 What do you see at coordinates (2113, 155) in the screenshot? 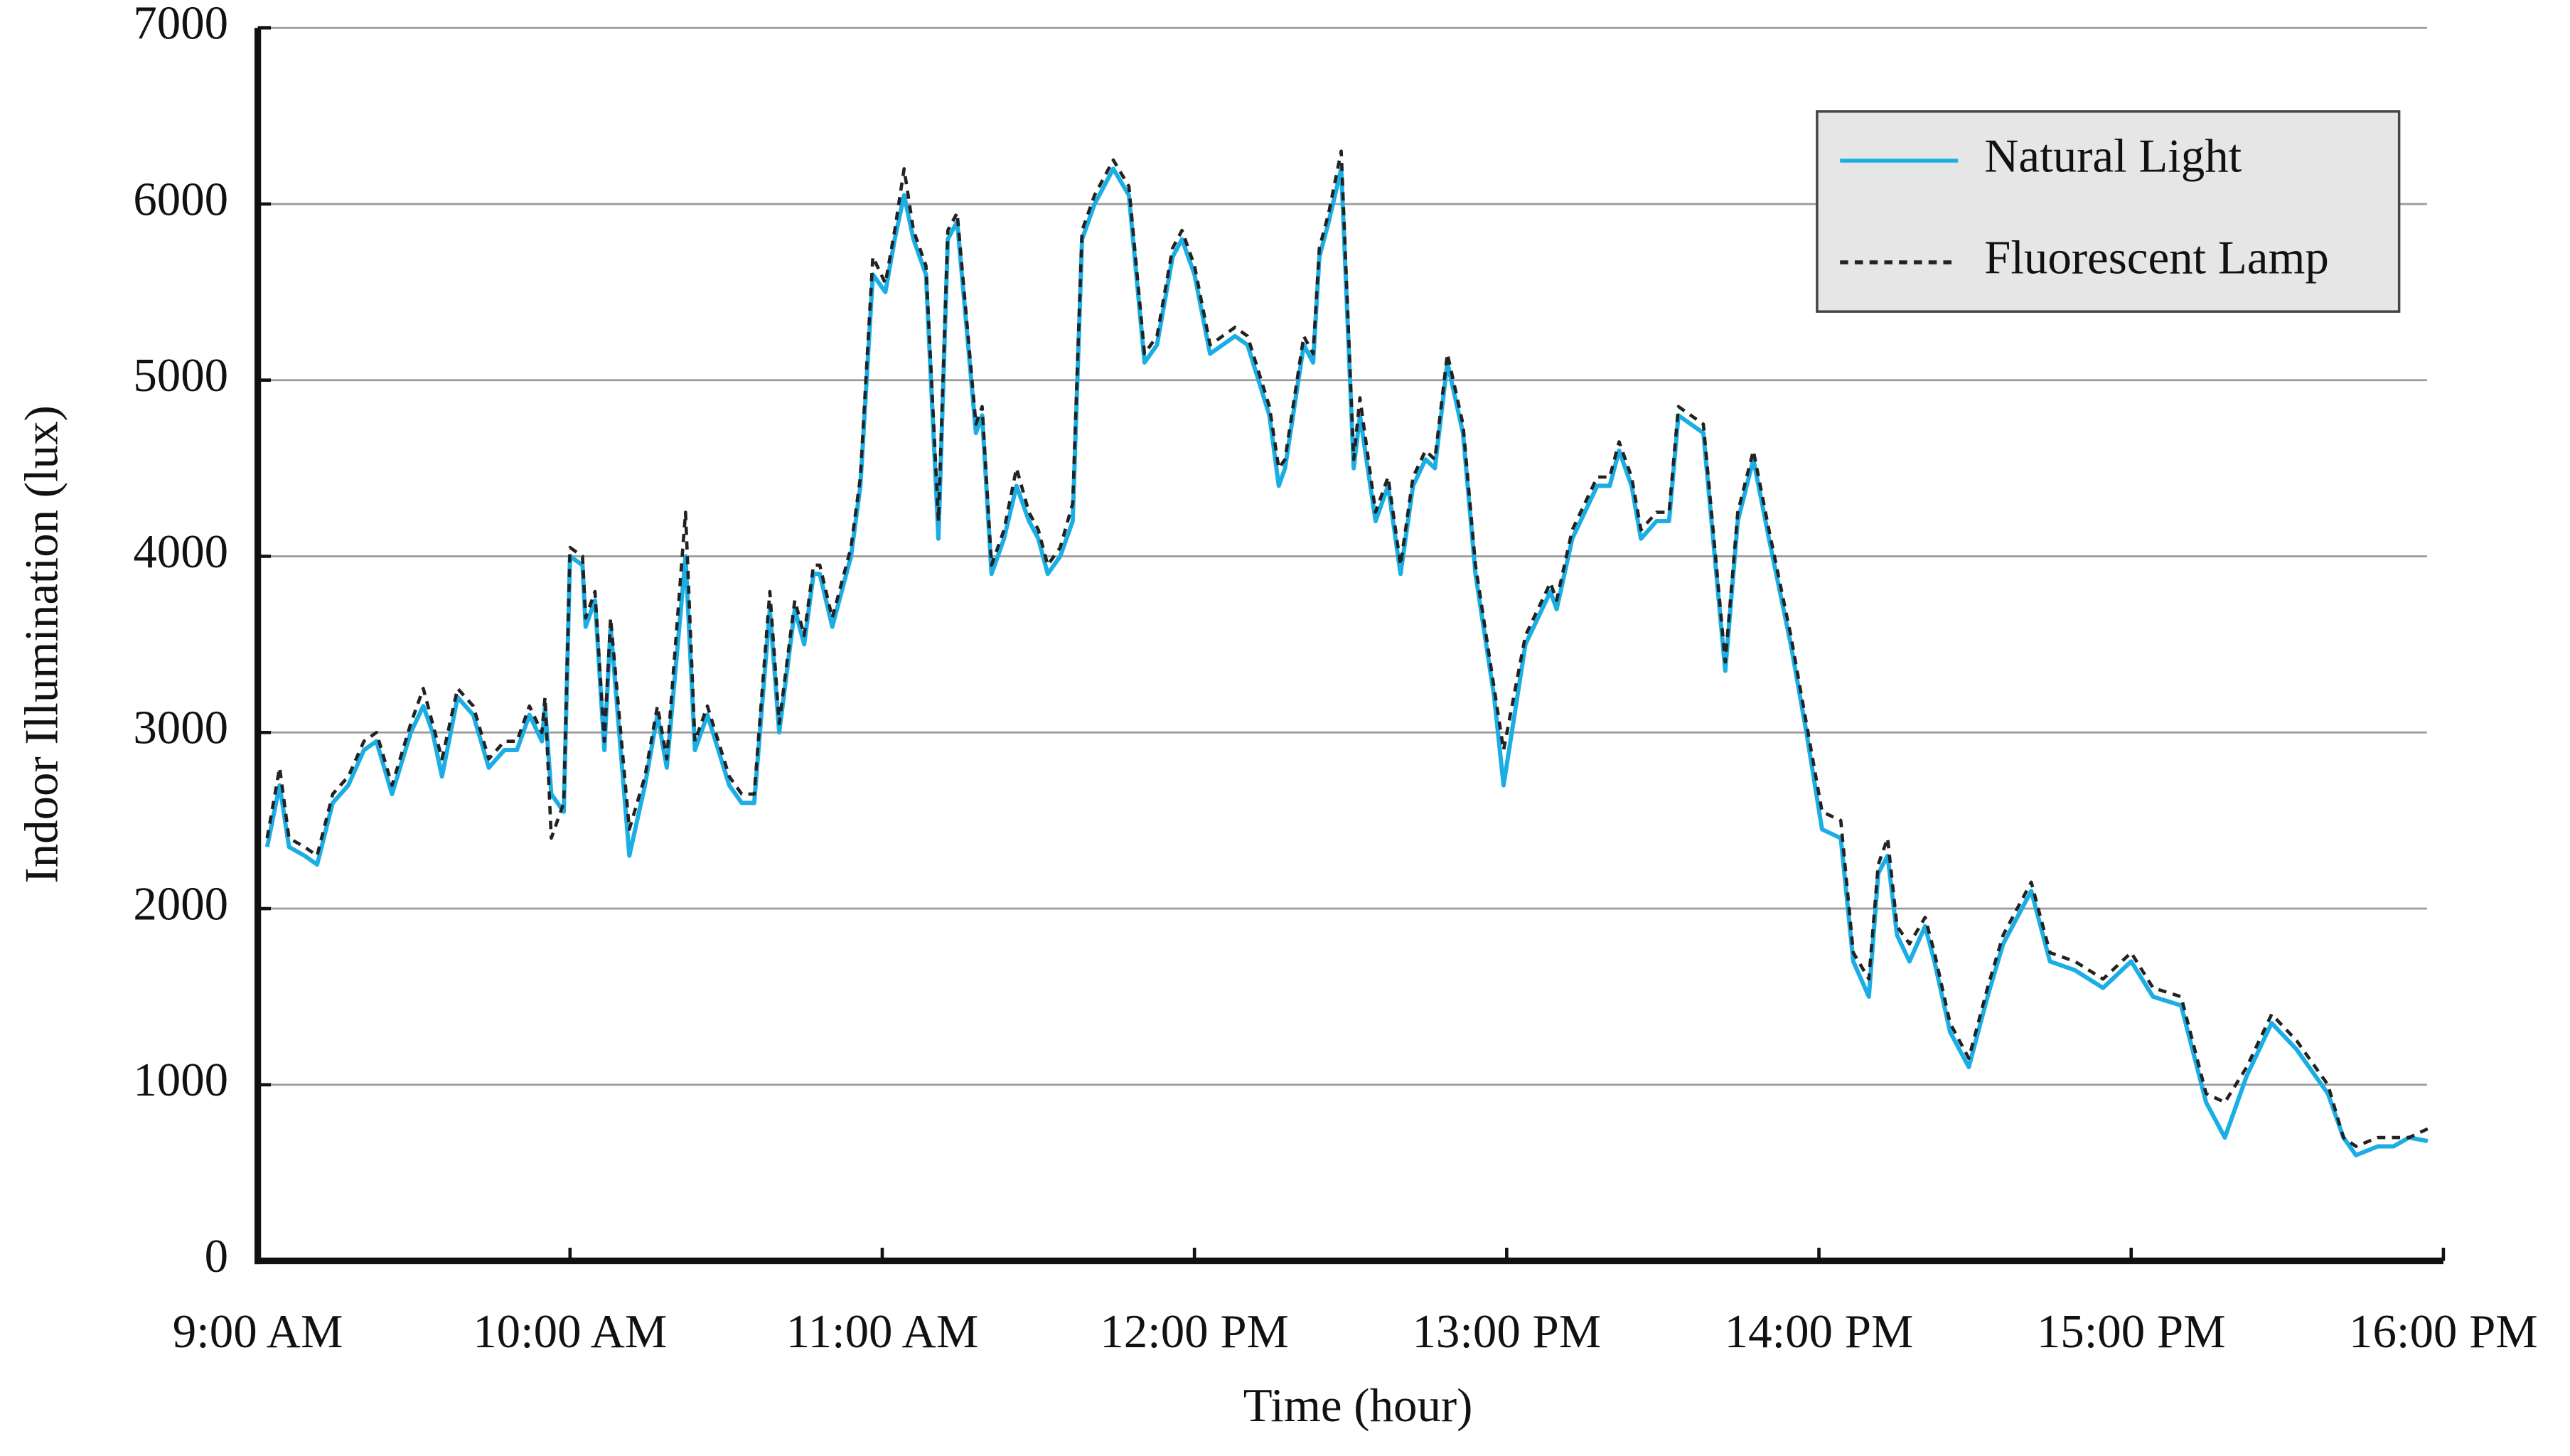
I see `legend-label: Natural Light` at bounding box center [2113, 155].